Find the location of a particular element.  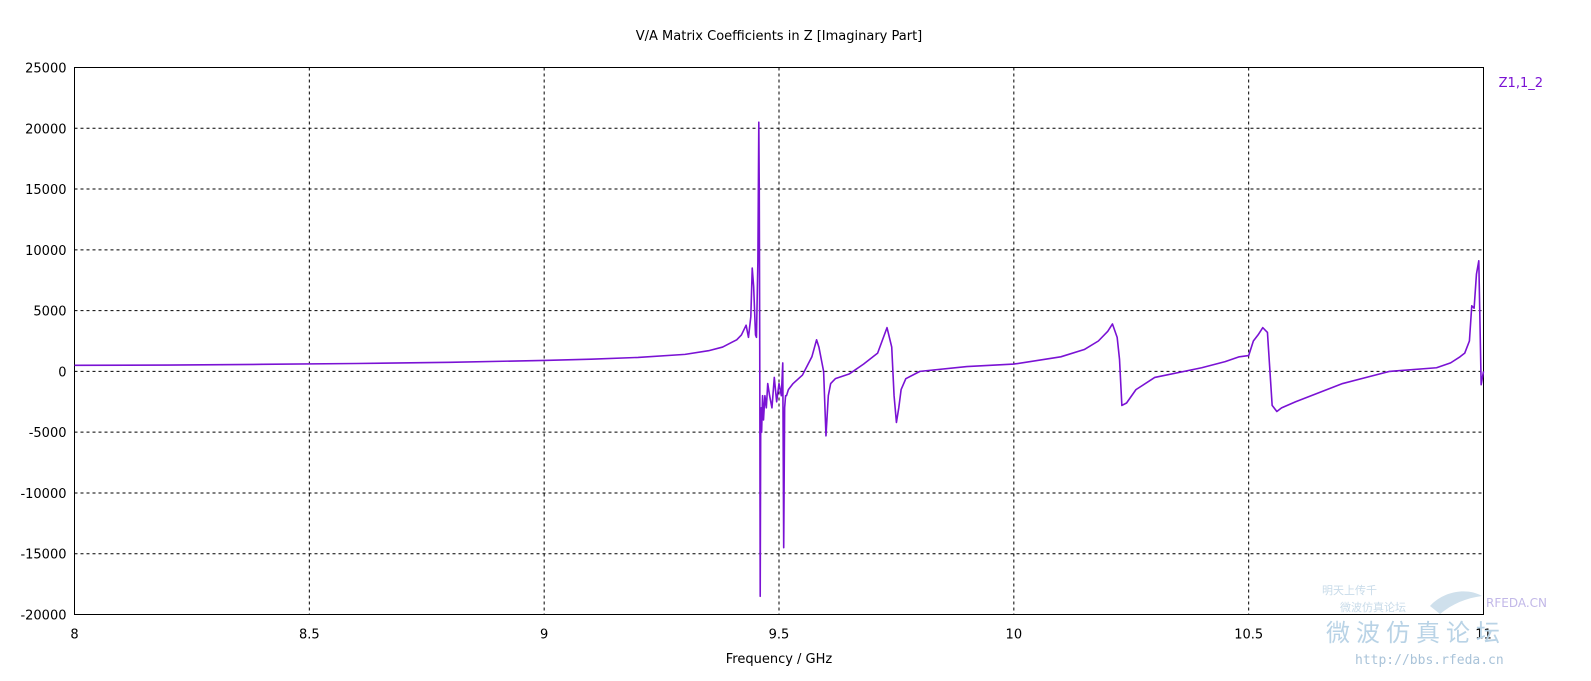

y-tick-label: 5000 is located at coordinates (49, 312).